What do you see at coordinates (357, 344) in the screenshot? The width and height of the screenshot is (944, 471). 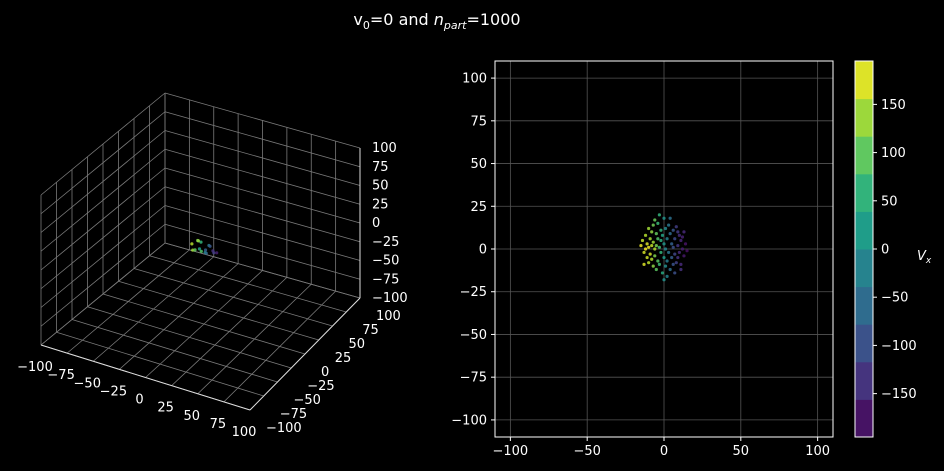 I see `y-tick-label: 50` at bounding box center [357, 344].